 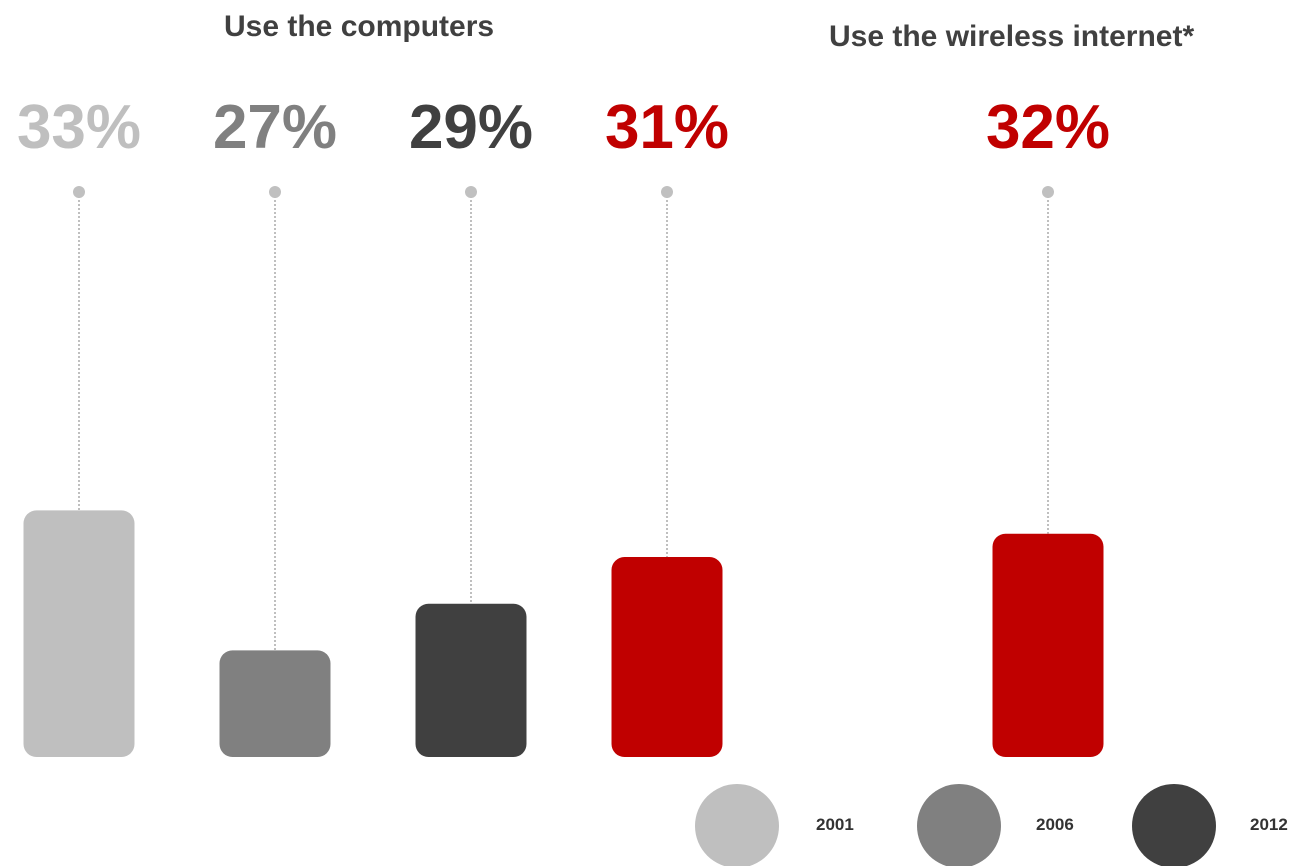 I want to click on legend-label-2006: 2006, so click(x=1055, y=824).